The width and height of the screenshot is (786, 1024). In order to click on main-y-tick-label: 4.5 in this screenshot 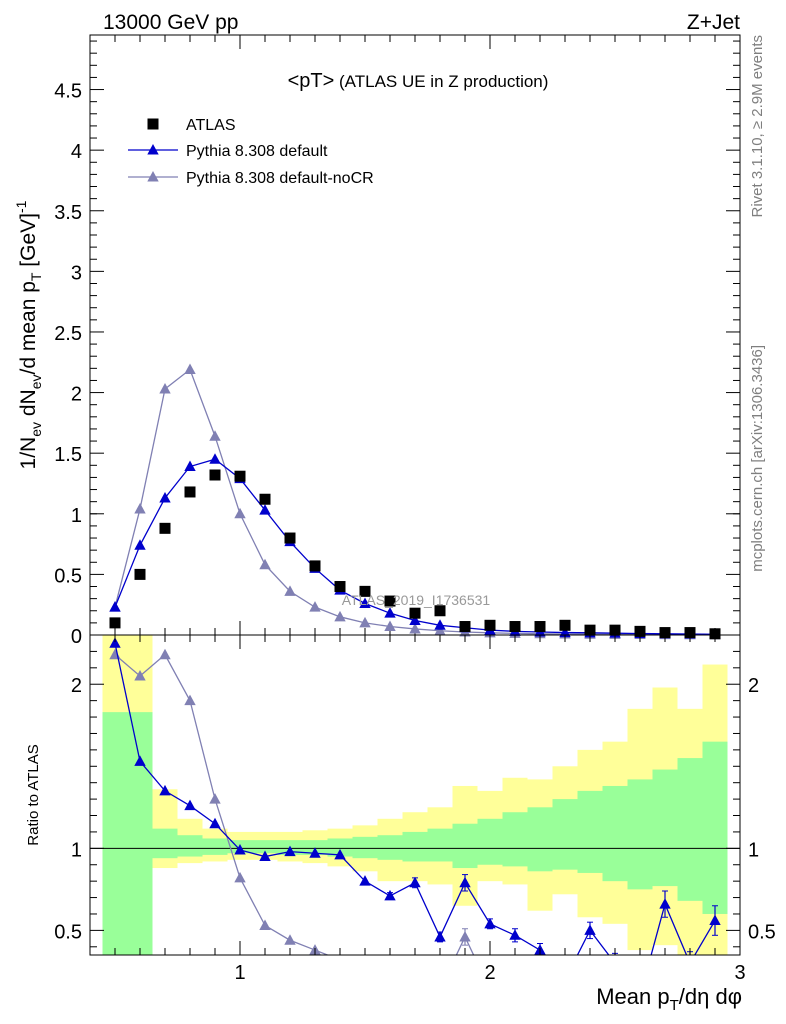, I will do `click(68, 92)`.